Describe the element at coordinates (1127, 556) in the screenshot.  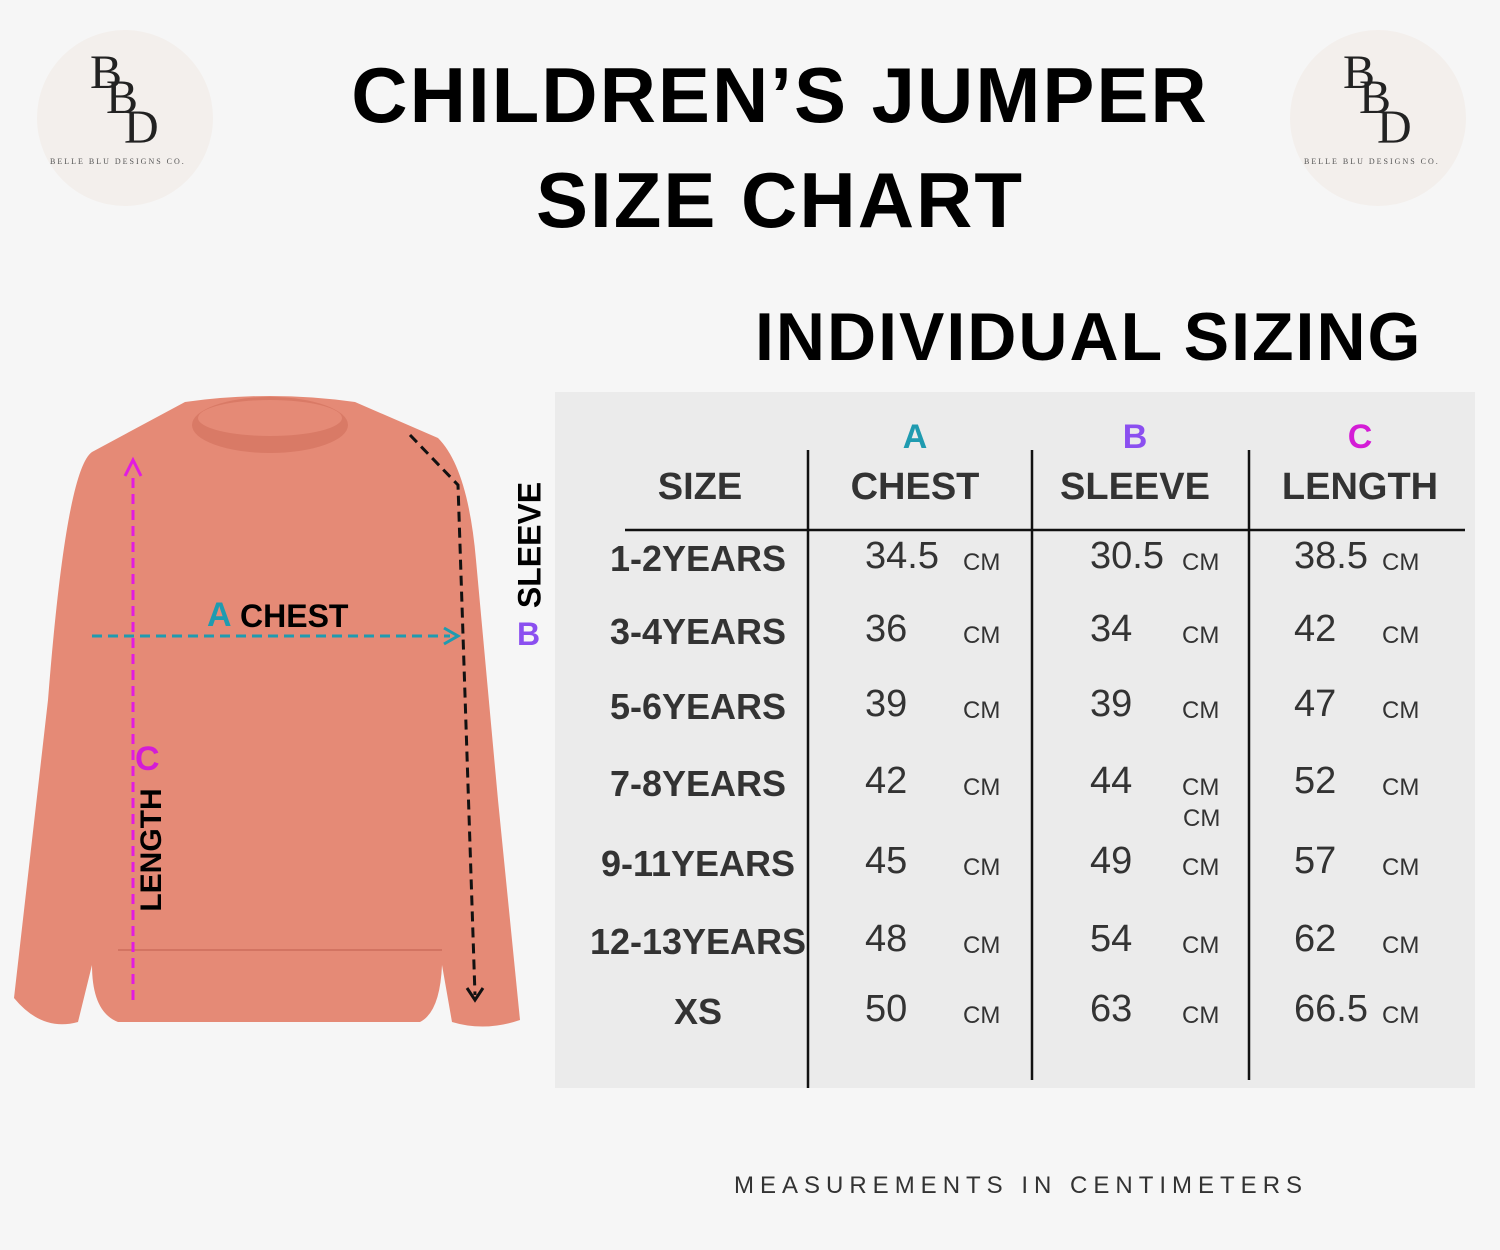
I see `measurement: 30.5` at that location.